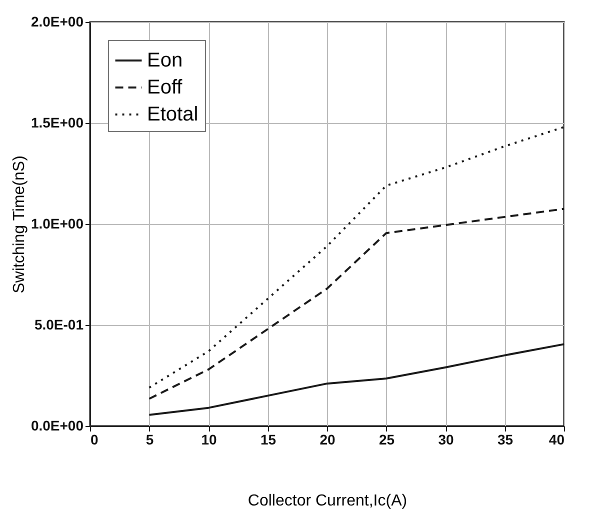 The image size is (605, 518). I want to click on x-tick-label: 15, so click(268, 440).